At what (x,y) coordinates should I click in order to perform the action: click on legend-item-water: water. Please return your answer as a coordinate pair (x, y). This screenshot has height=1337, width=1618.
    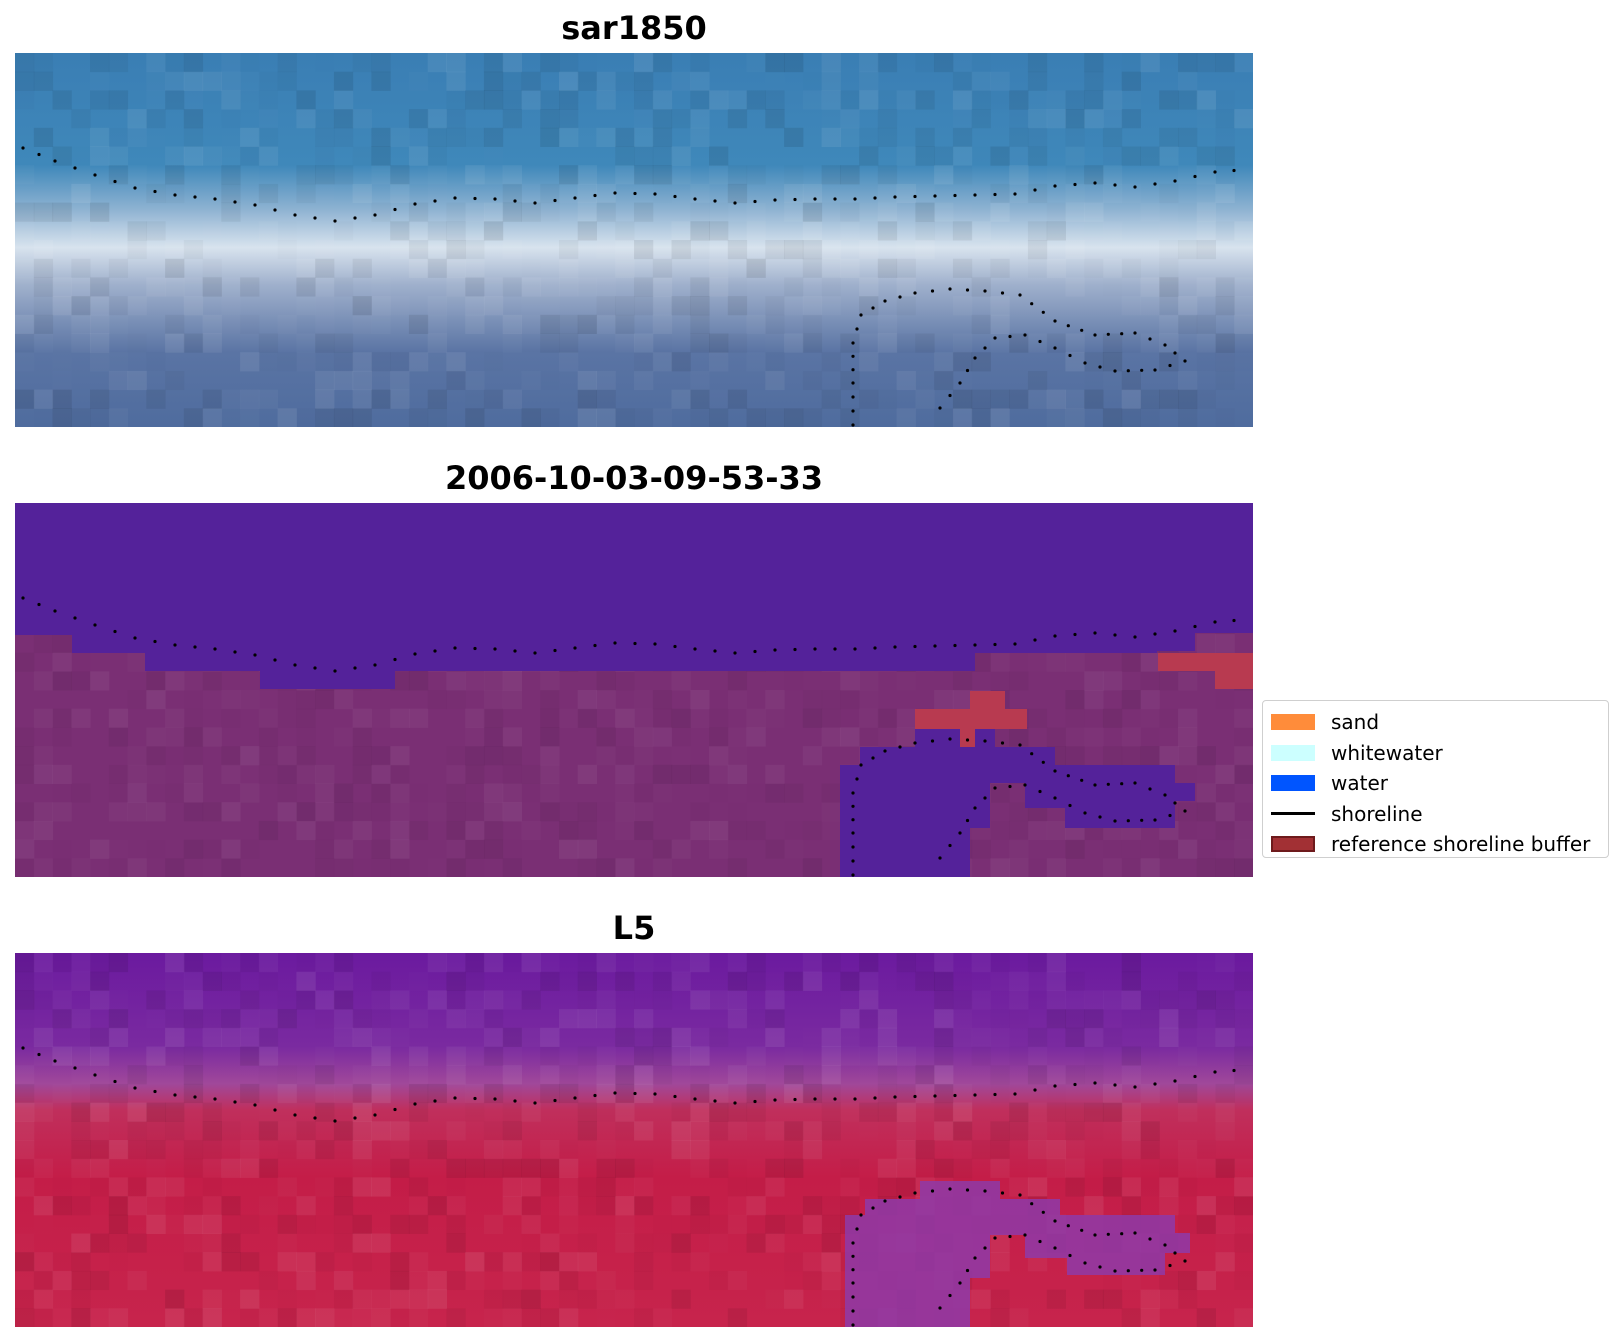
    Looking at the image, I should click on (1435, 783).